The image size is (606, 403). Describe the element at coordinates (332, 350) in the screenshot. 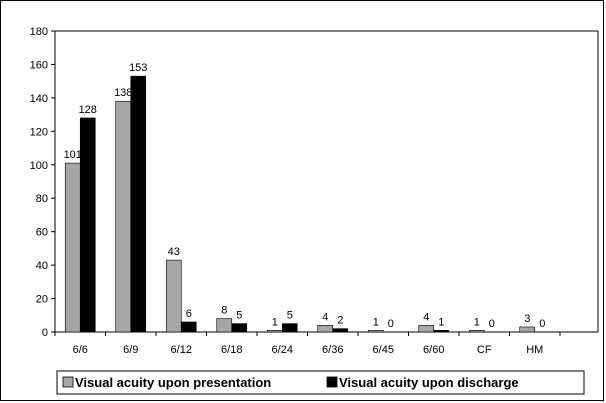

I see `x-tick-label: 6/36` at that location.